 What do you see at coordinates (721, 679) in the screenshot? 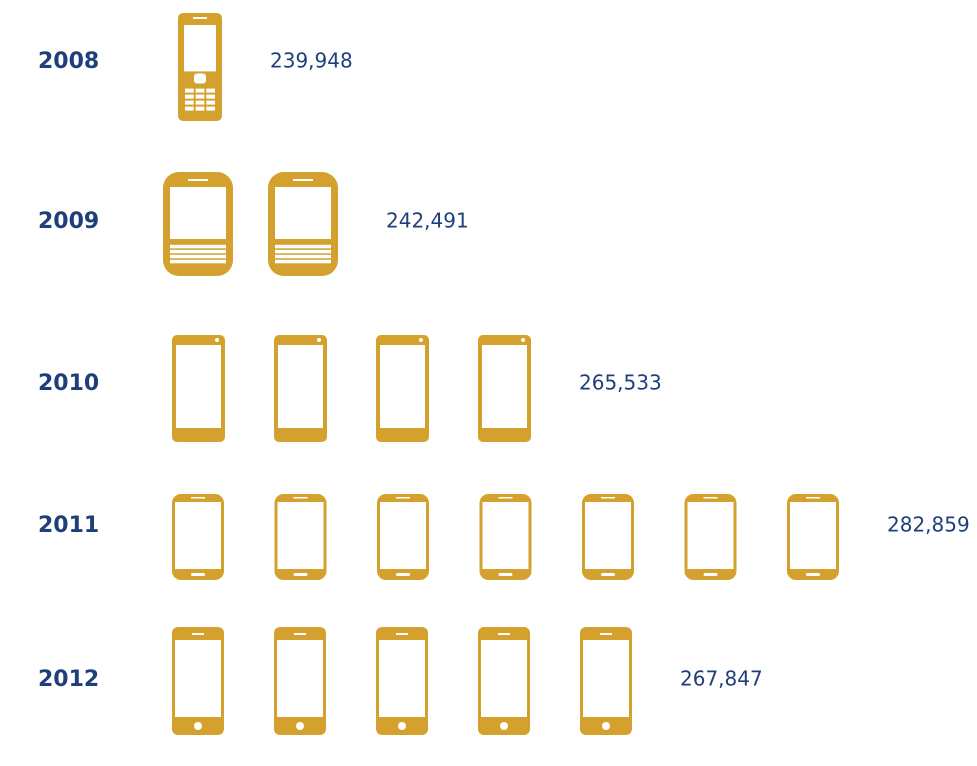
I see `value-label: 267,847` at bounding box center [721, 679].